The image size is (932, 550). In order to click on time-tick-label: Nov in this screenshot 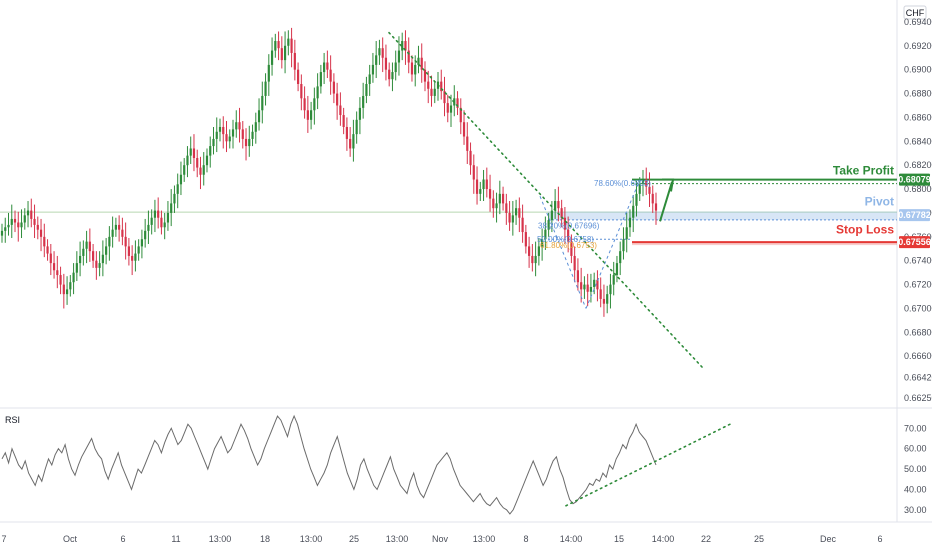, I will do `click(440, 539)`.